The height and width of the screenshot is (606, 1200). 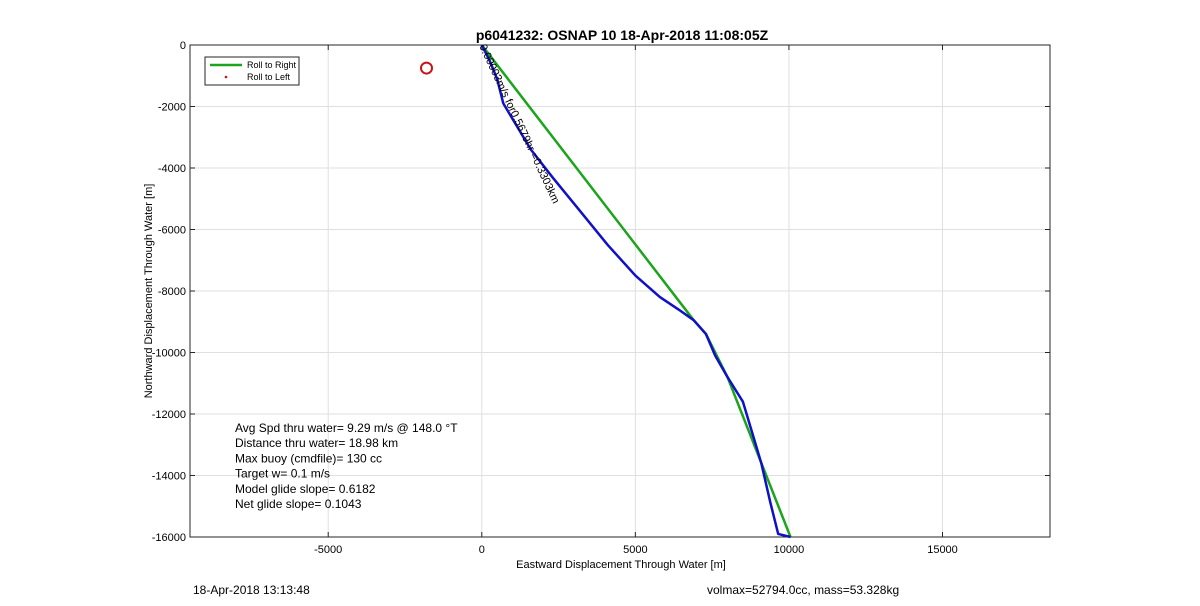 I want to click on track-start-marker, so click(x=426, y=68).